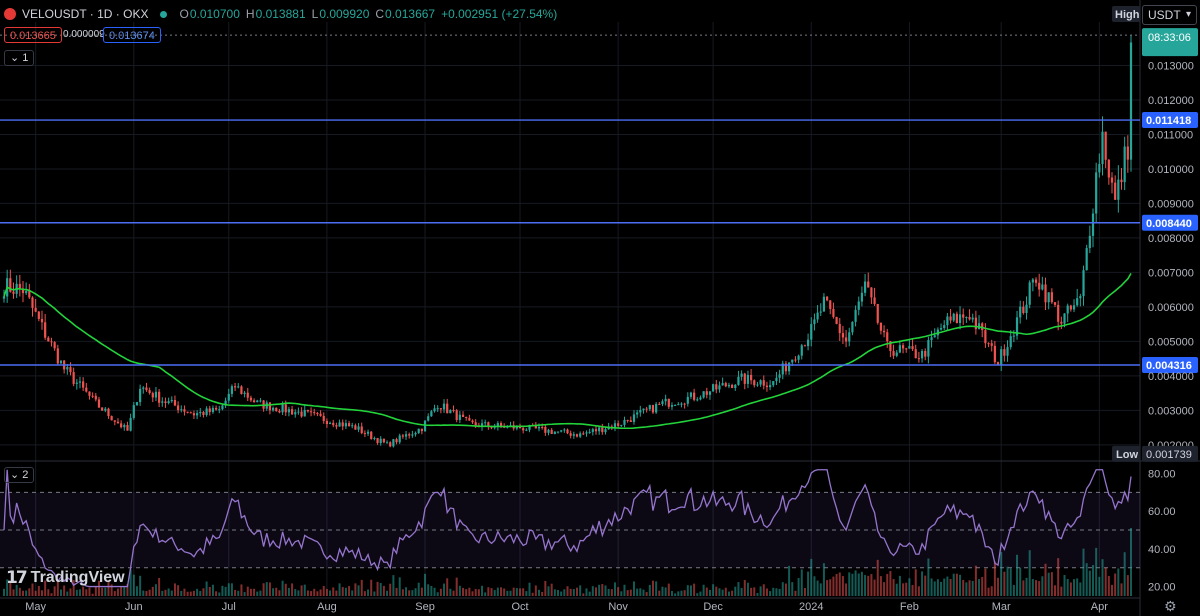 The width and height of the screenshot is (1200, 616). Describe the element at coordinates (132, 35) in the screenshot. I see `ask-price-button: 0.013674` at that location.